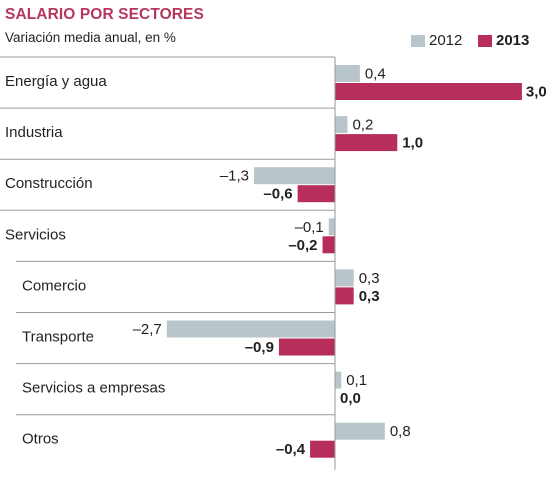 The height and width of the screenshot is (477, 560). What do you see at coordinates (302, 245) in the screenshot?
I see `data-label-2013: –0,2` at bounding box center [302, 245].